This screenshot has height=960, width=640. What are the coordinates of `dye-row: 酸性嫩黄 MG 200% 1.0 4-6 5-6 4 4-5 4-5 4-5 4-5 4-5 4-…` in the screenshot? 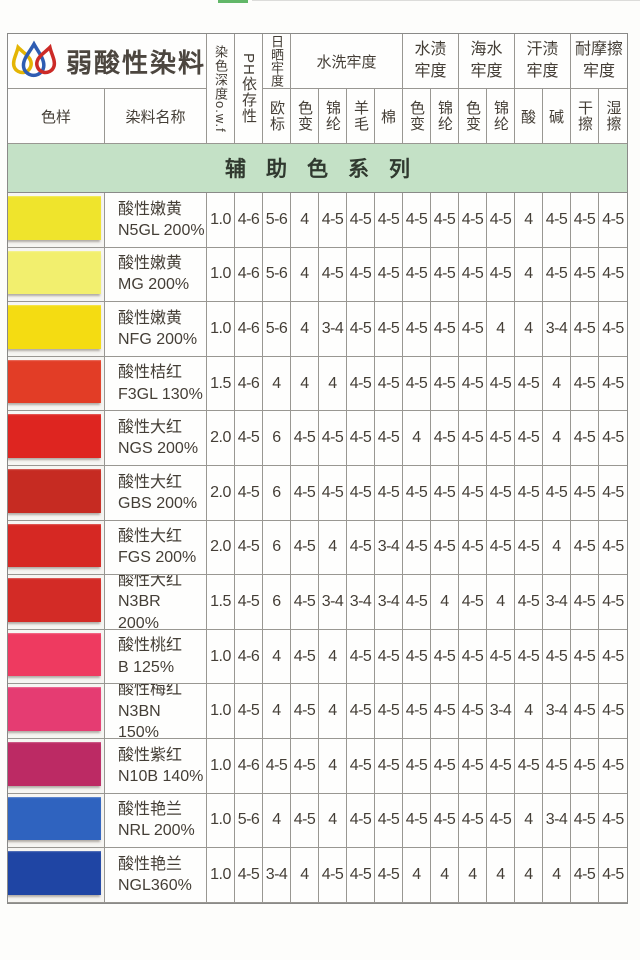 It's located at (317, 275).